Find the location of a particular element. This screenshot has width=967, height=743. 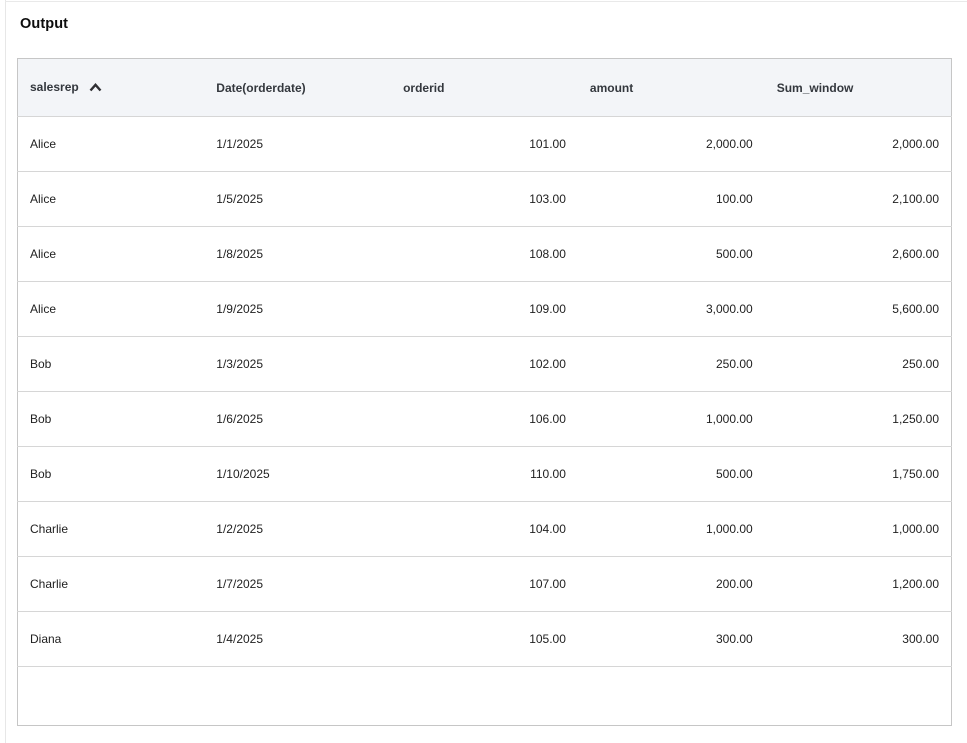

table-row: Alice 1/9/2025 109.00 3,000.00 5,600.00 is located at coordinates (484, 309).